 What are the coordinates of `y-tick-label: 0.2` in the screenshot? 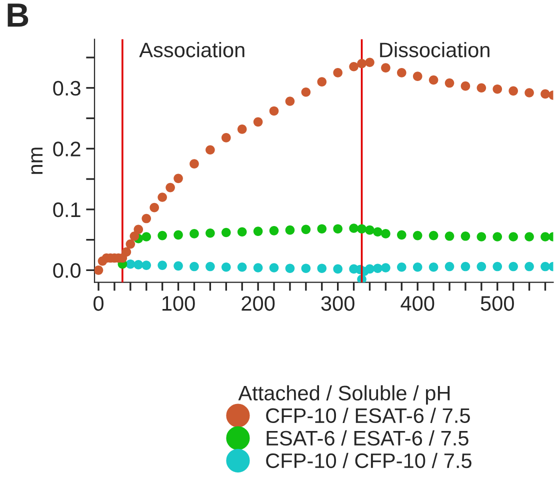 It's located at (66, 149).